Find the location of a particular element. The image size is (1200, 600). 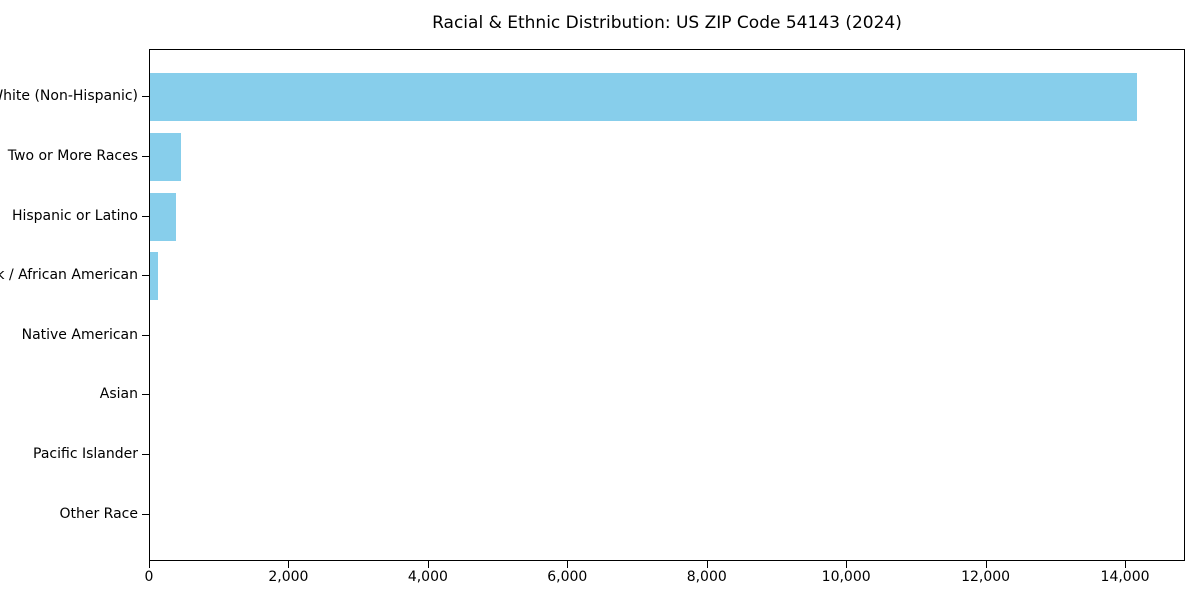

bar-row-asian is located at coordinates (668, 395).